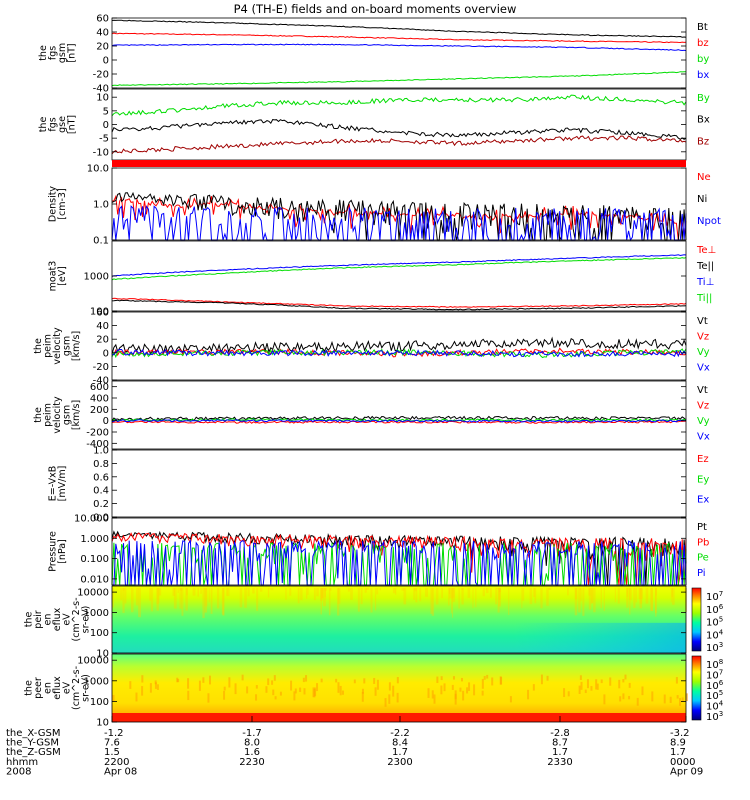 The height and width of the screenshot is (800, 750). What do you see at coordinates (706, 250) in the screenshot?
I see `legend-label-Te⊥: Te⊥` at bounding box center [706, 250].